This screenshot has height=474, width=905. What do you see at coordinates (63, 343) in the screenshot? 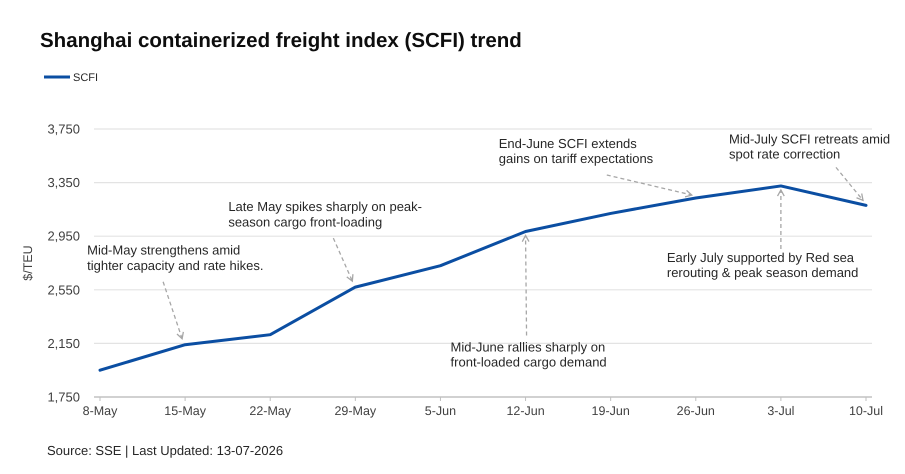
I see `y-tick-label: 2,150` at bounding box center [63, 343].